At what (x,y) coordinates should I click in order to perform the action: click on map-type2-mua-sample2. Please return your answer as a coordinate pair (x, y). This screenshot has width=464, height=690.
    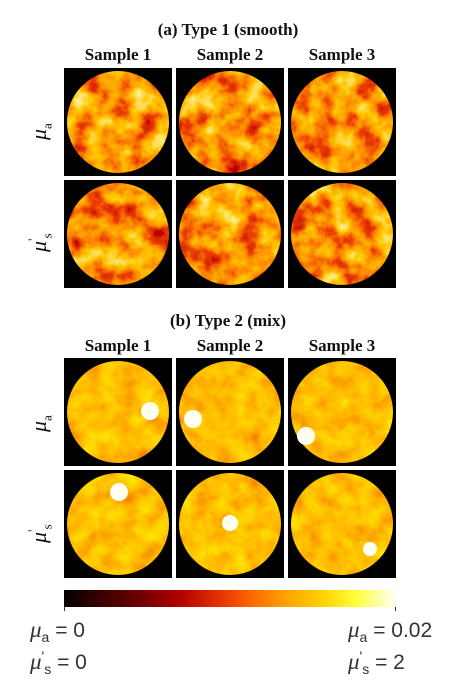
    Looking at the image, I should click on (230, 412).